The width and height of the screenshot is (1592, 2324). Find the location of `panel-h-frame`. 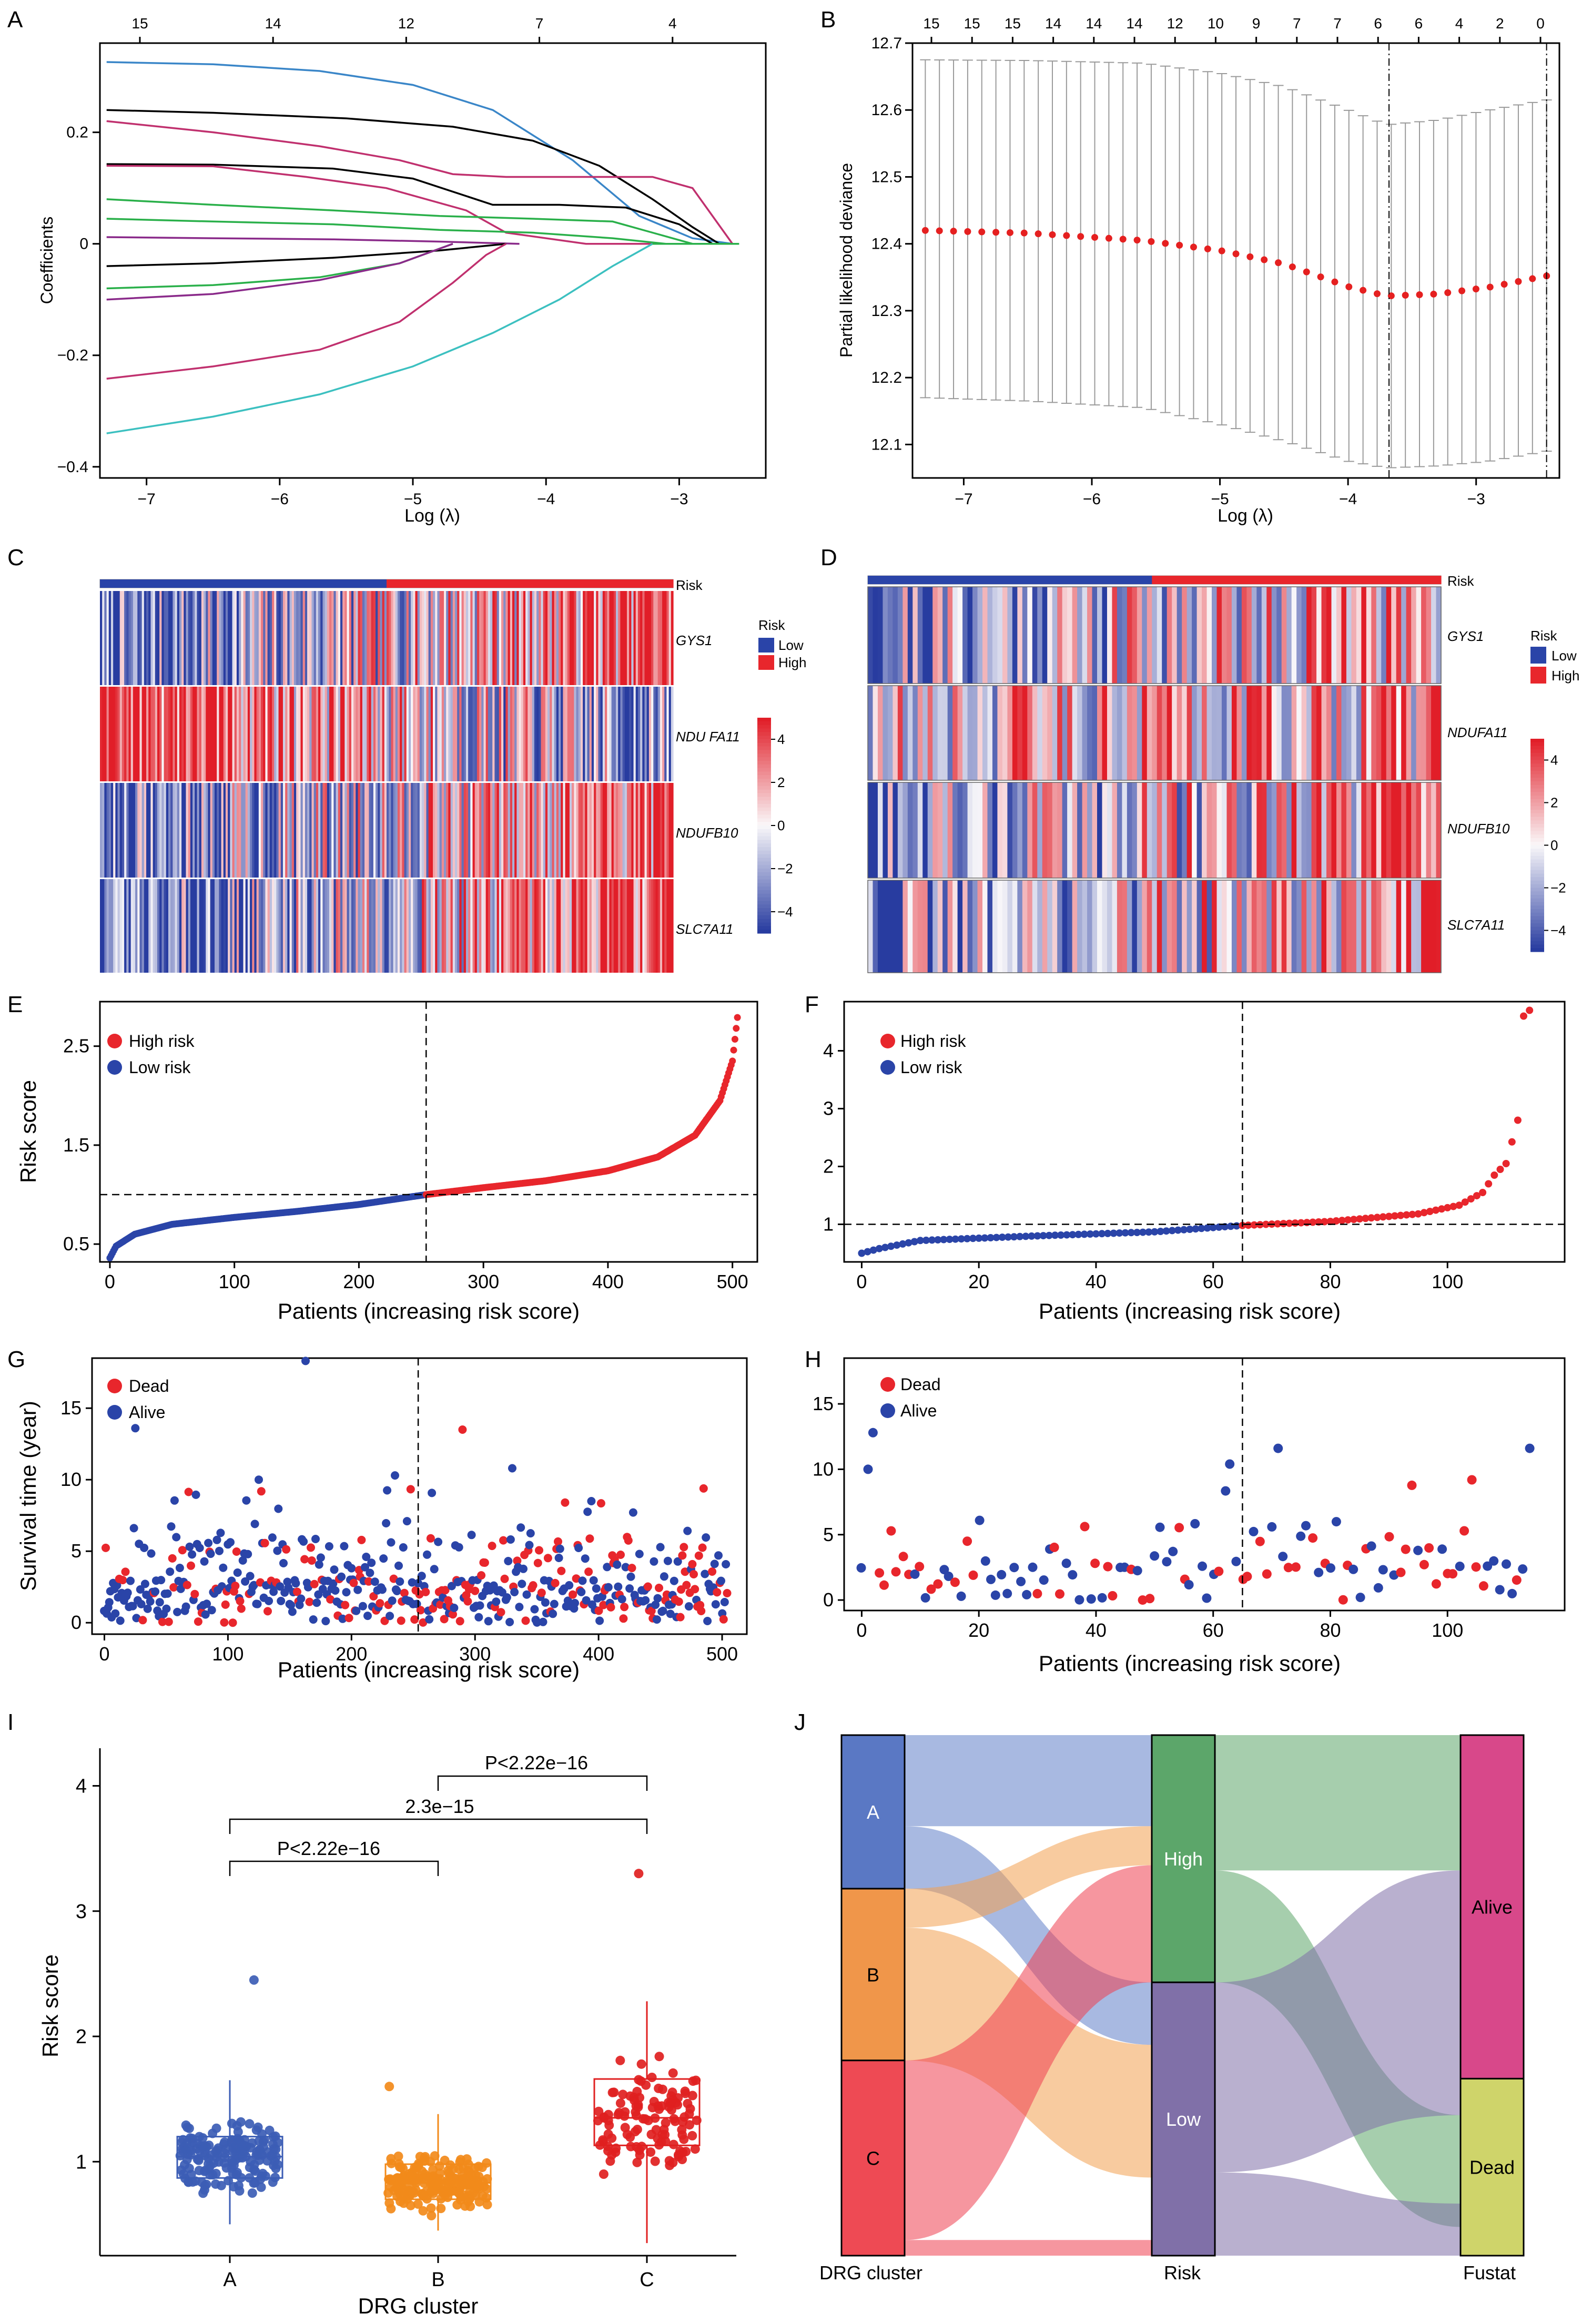

panel-h-frame is located at coordinates (1204, 1484).